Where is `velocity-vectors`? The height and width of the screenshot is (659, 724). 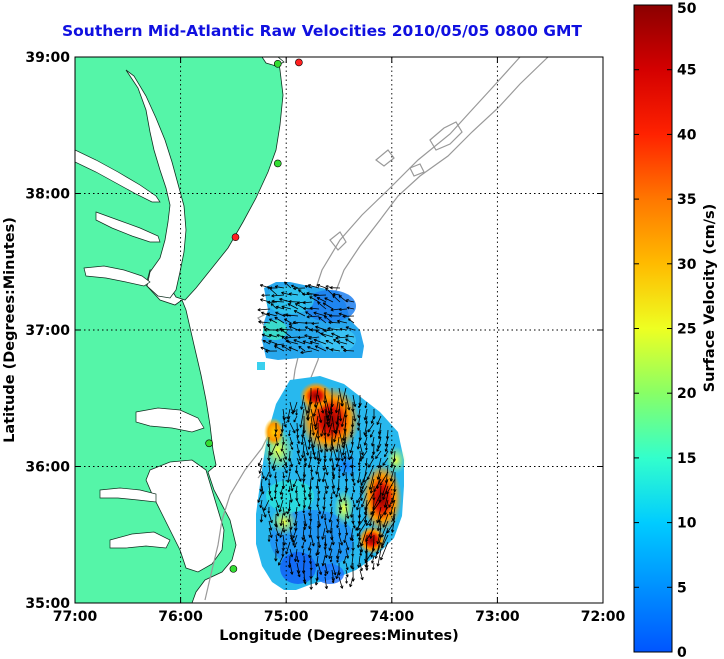
velocity-vectors is located at coordinates (327, 435).